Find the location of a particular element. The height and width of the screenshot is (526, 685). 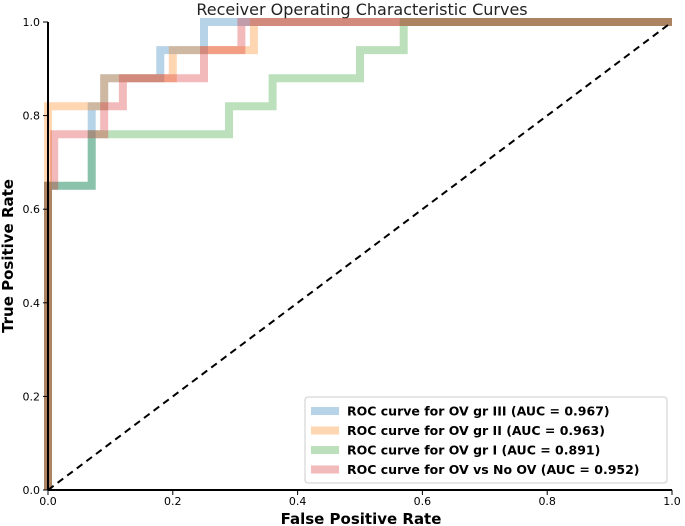

x-tick-label: 0.8 is located at coordinates (547, 501).